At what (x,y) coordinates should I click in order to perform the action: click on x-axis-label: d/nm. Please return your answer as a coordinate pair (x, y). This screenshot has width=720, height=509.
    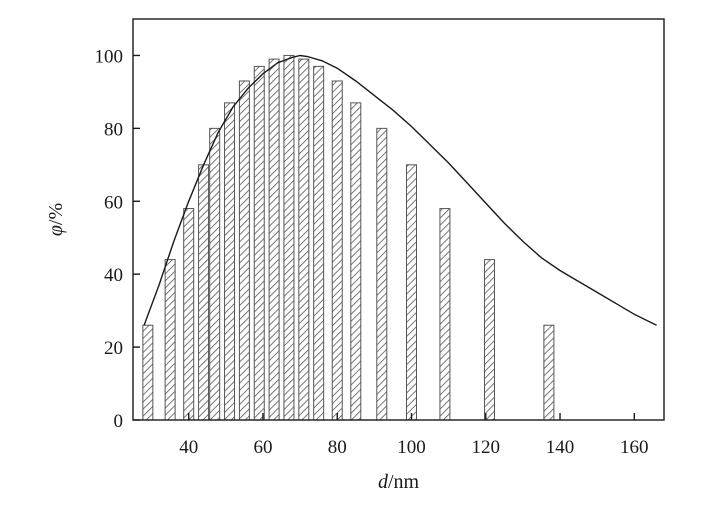
    Looking at the image, I should click on (399, 482).